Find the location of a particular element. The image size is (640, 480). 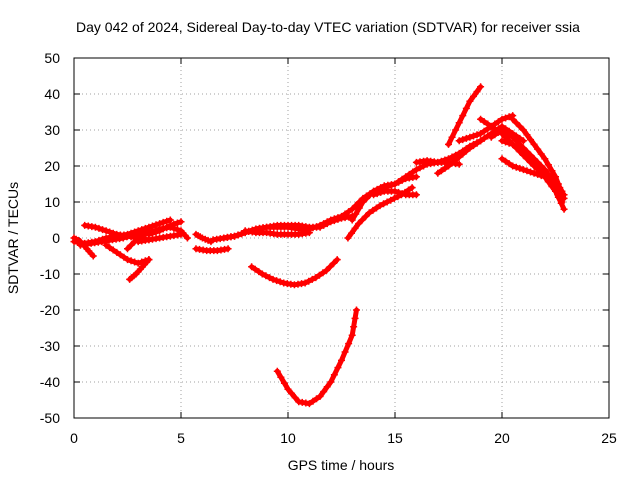

y-tick-label: 20 is located at coordinates (52, 166).